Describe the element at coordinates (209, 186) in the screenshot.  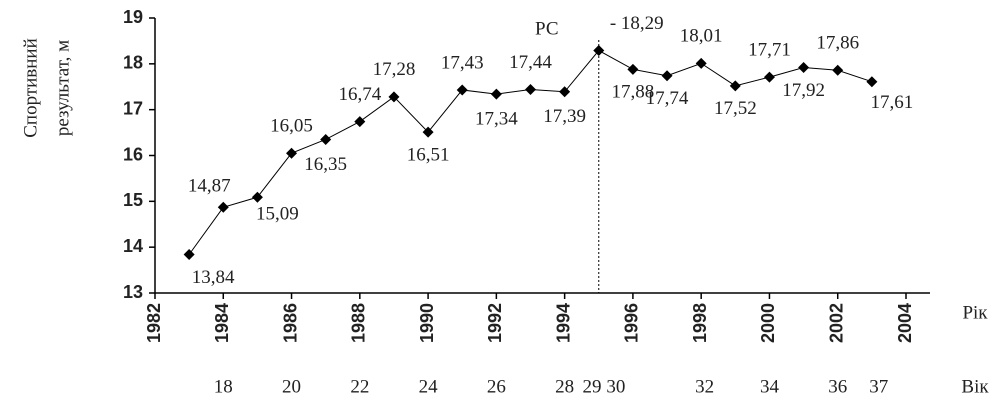
I see `data-label: 14,87` at that location.